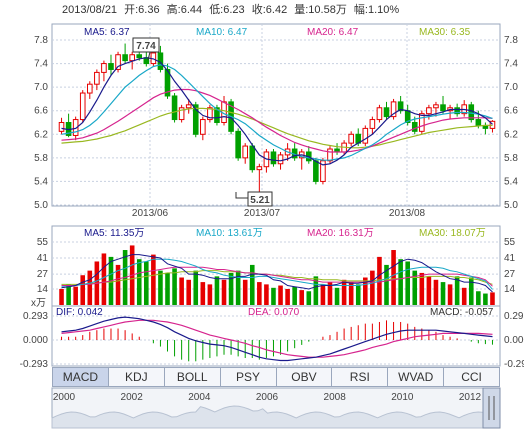 The image size is (524, 432). Describe the element at coordinates (149, 56) in the screenshot. I see `high-marker-pointer` at that location.